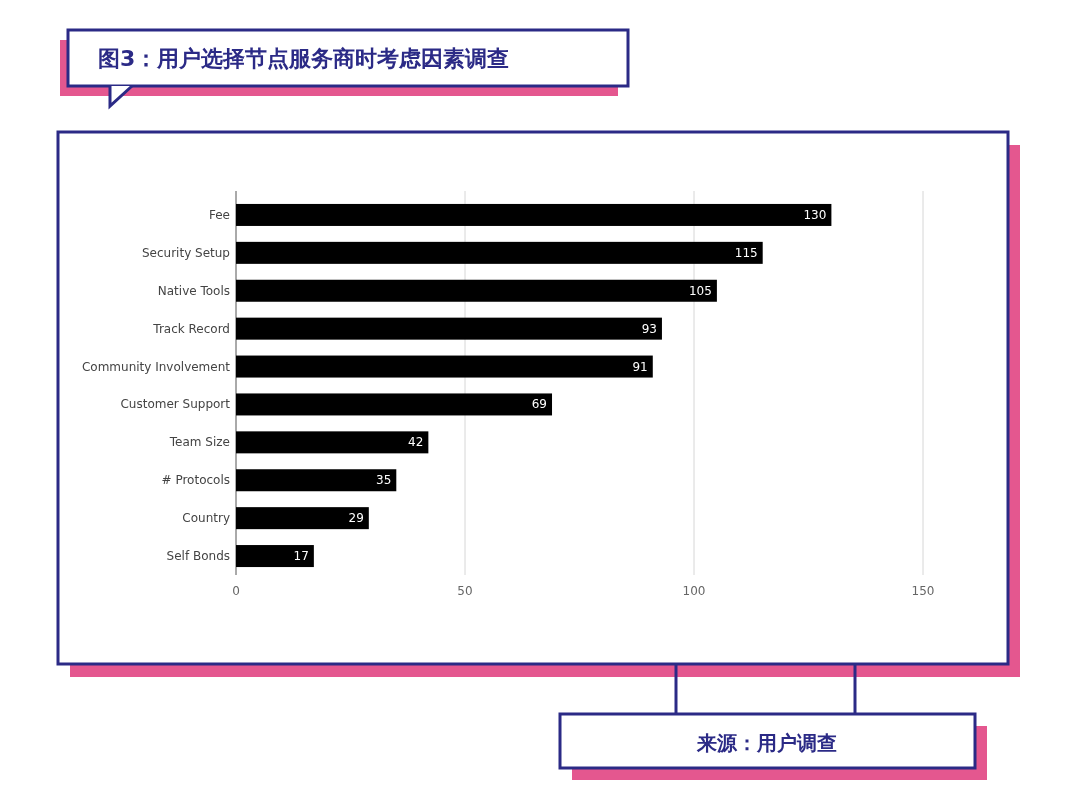 The width and height of the screenshot is (1080, 807). What do you see at coordinates (304, 58) in the screenshot?
I see `chart-title: 图3：用户选择节点服务商时考虑因素调查` at bounding box center [304, 58].